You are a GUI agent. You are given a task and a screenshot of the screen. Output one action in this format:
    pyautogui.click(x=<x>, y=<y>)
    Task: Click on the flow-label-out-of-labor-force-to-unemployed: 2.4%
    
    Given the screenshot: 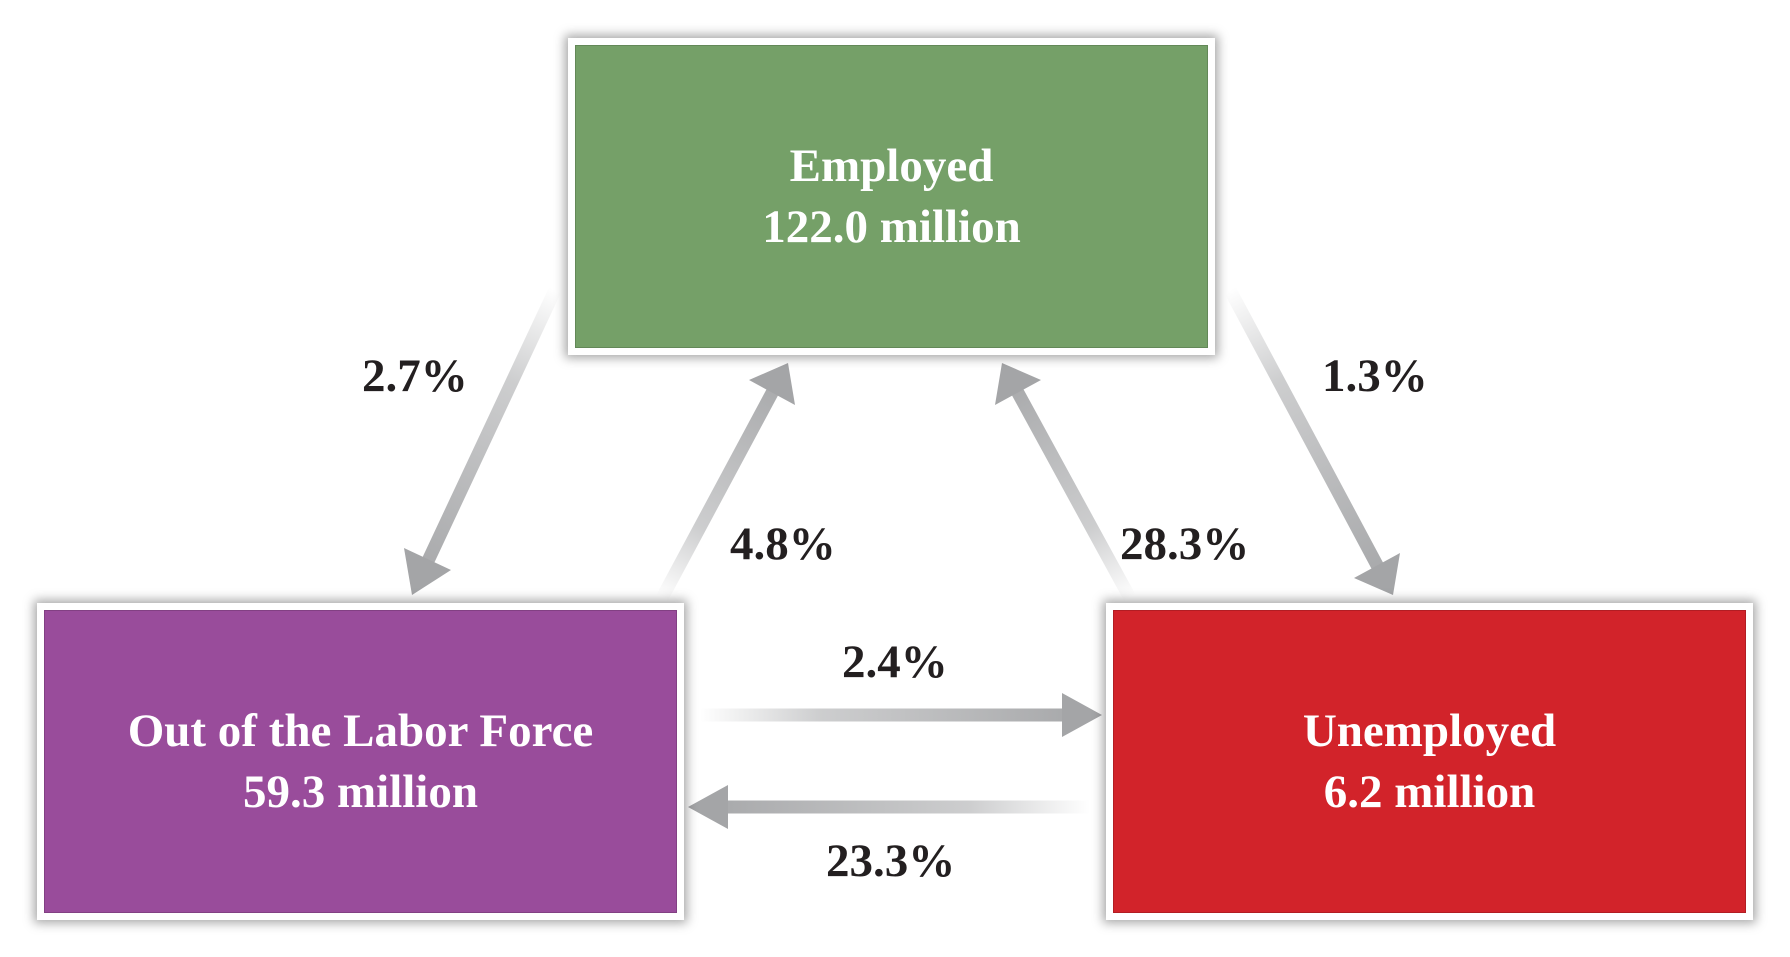 What is the action you would take?
    pyautogui.click(x=895, y=662)
    